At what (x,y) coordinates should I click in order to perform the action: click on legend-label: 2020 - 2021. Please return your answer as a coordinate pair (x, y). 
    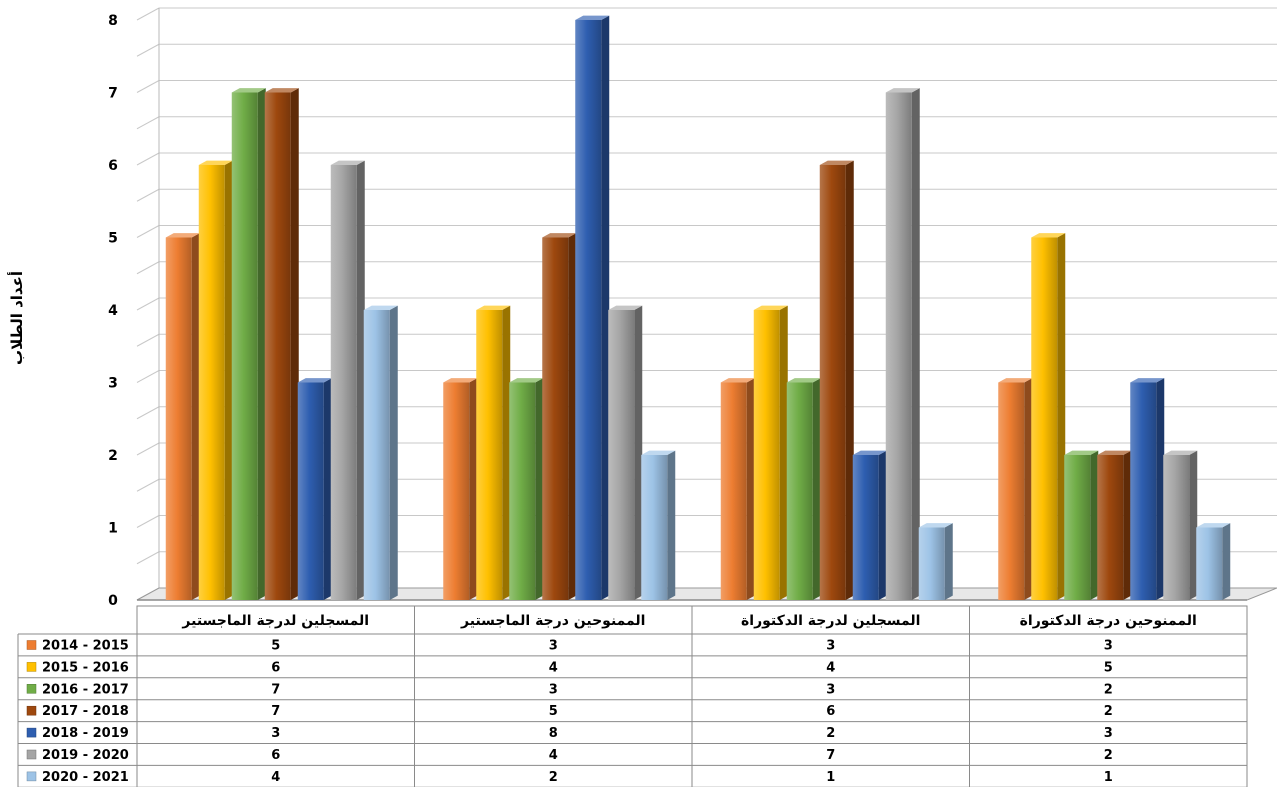
    Looking at the image, I should click on (85, 777).